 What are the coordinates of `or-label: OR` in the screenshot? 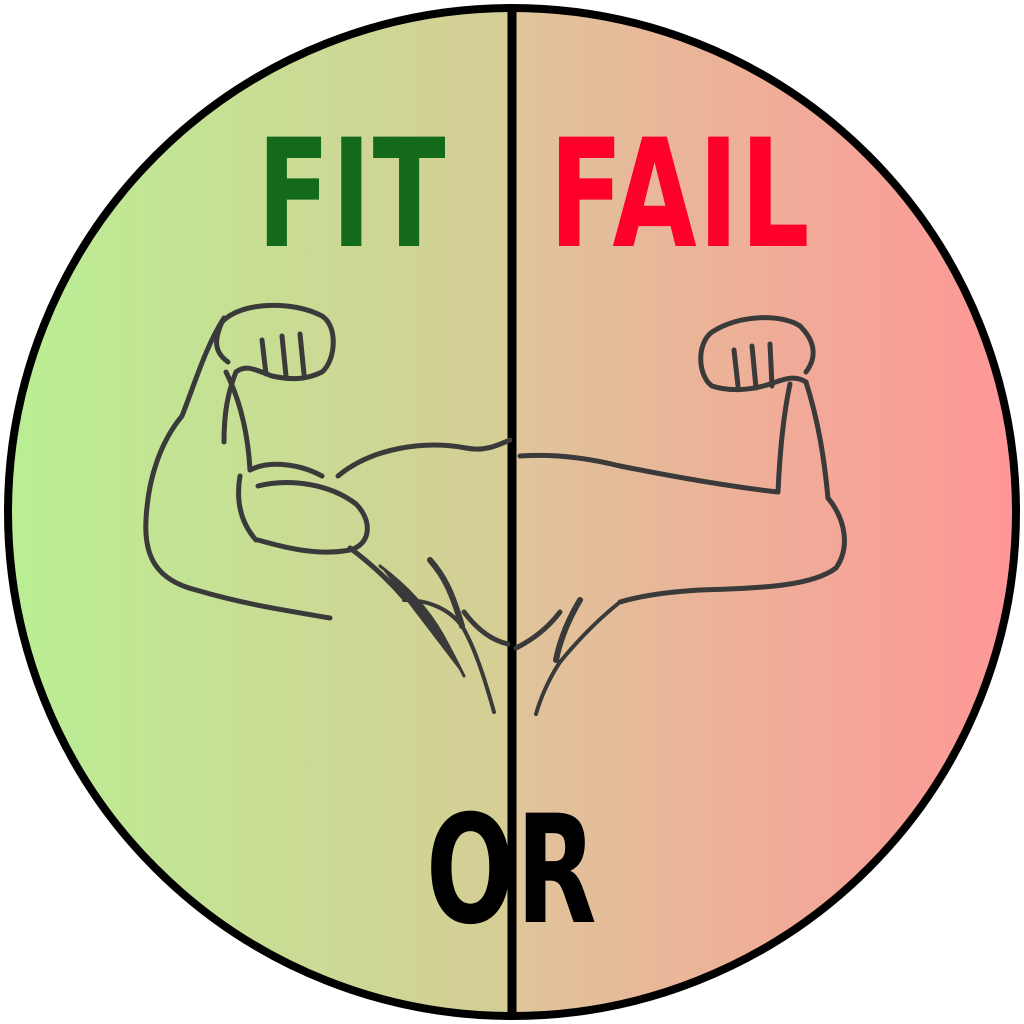 It's located at (512, 871).